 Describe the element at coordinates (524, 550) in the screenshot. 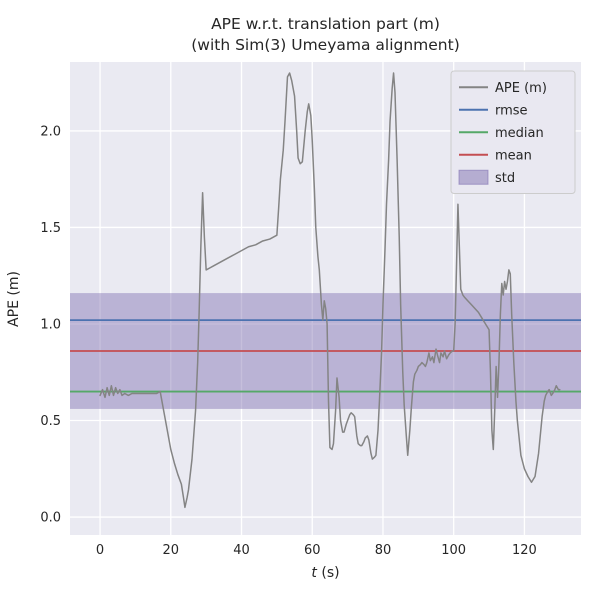

I see `x-tick-label: 120` at that location.